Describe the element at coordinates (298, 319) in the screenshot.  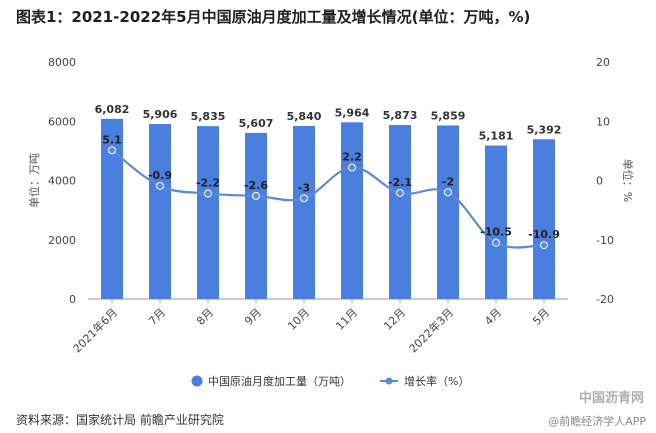
I see `x-tick-label: 10月` at that location.